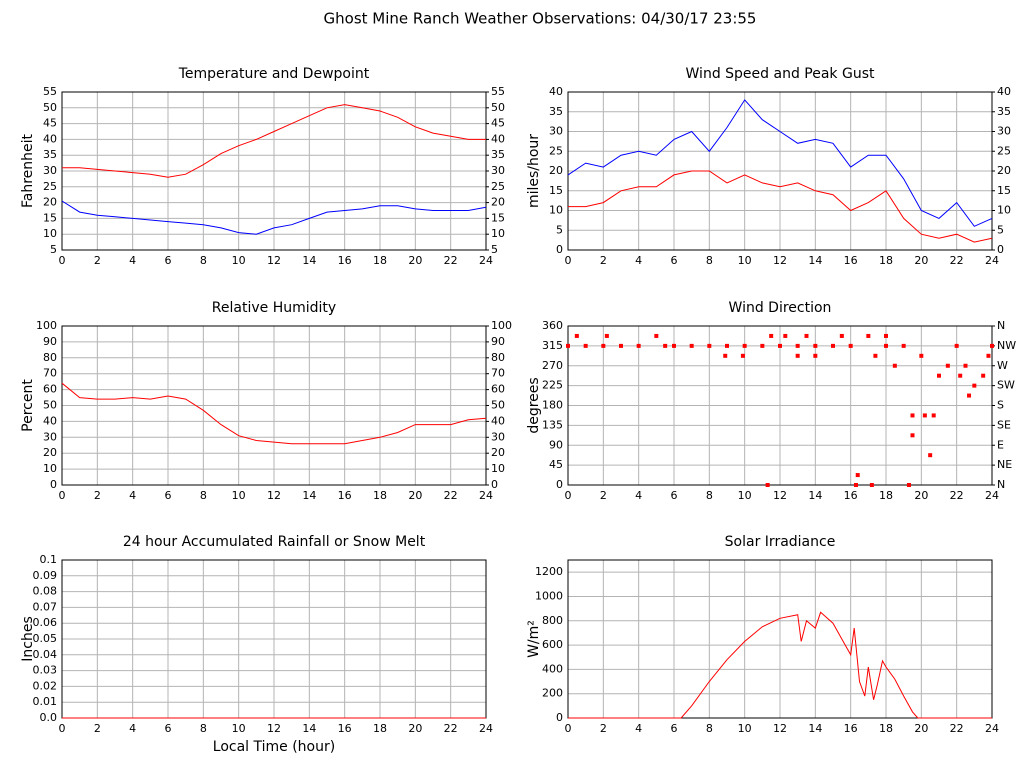 The width and height of the screenshot is (1027, 772). I want to click on y2-tick-label: 30, so click(1004, 131).